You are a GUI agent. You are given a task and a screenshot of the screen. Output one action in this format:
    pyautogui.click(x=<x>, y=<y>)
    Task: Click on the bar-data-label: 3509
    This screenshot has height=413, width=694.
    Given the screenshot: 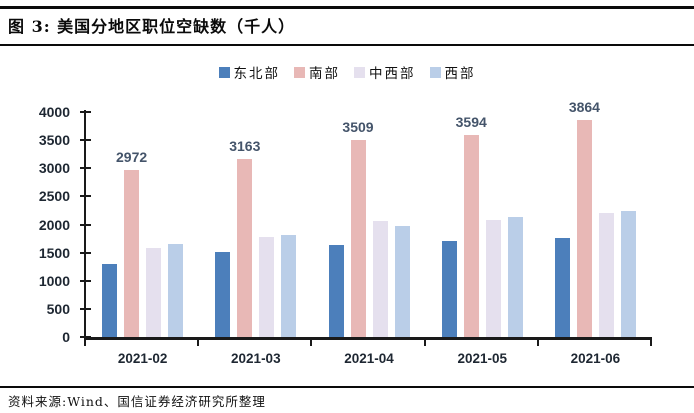 What is the action you would take?
    pyautogui.click(x=358, y=126)
    